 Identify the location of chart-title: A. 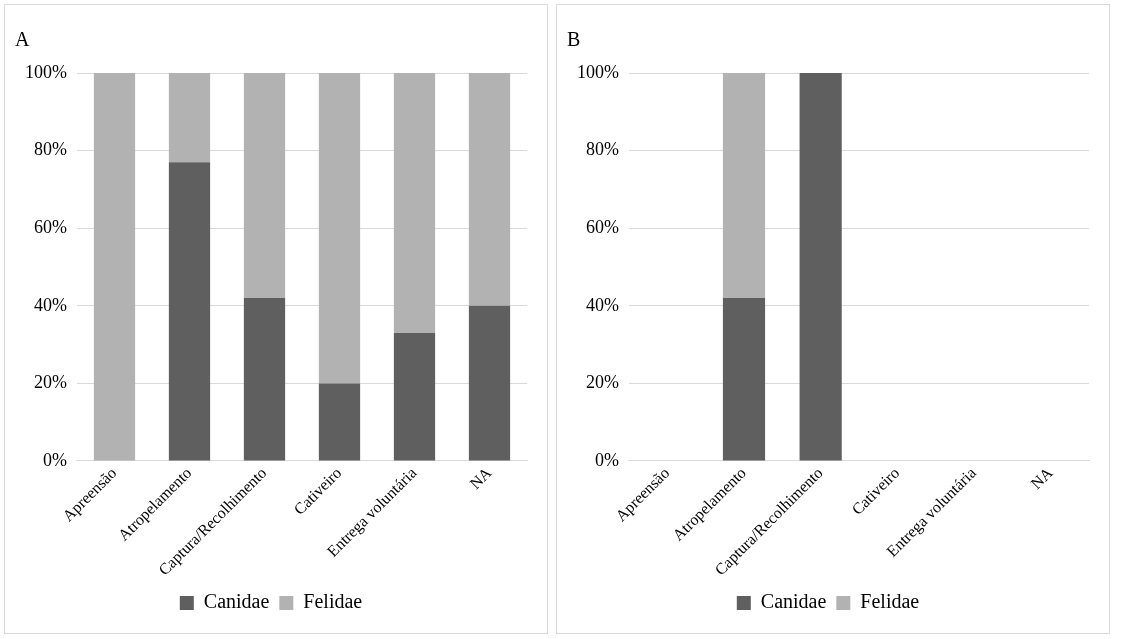
(22, 39).